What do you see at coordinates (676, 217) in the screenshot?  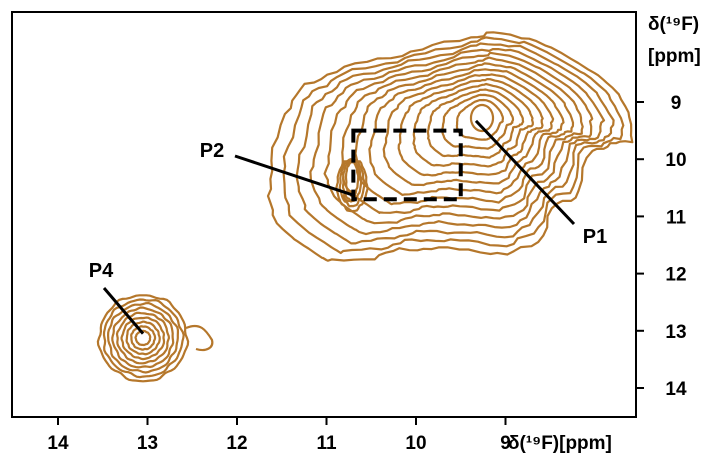 I see `y-tick-label: 11` at bounding box center [676, 217].